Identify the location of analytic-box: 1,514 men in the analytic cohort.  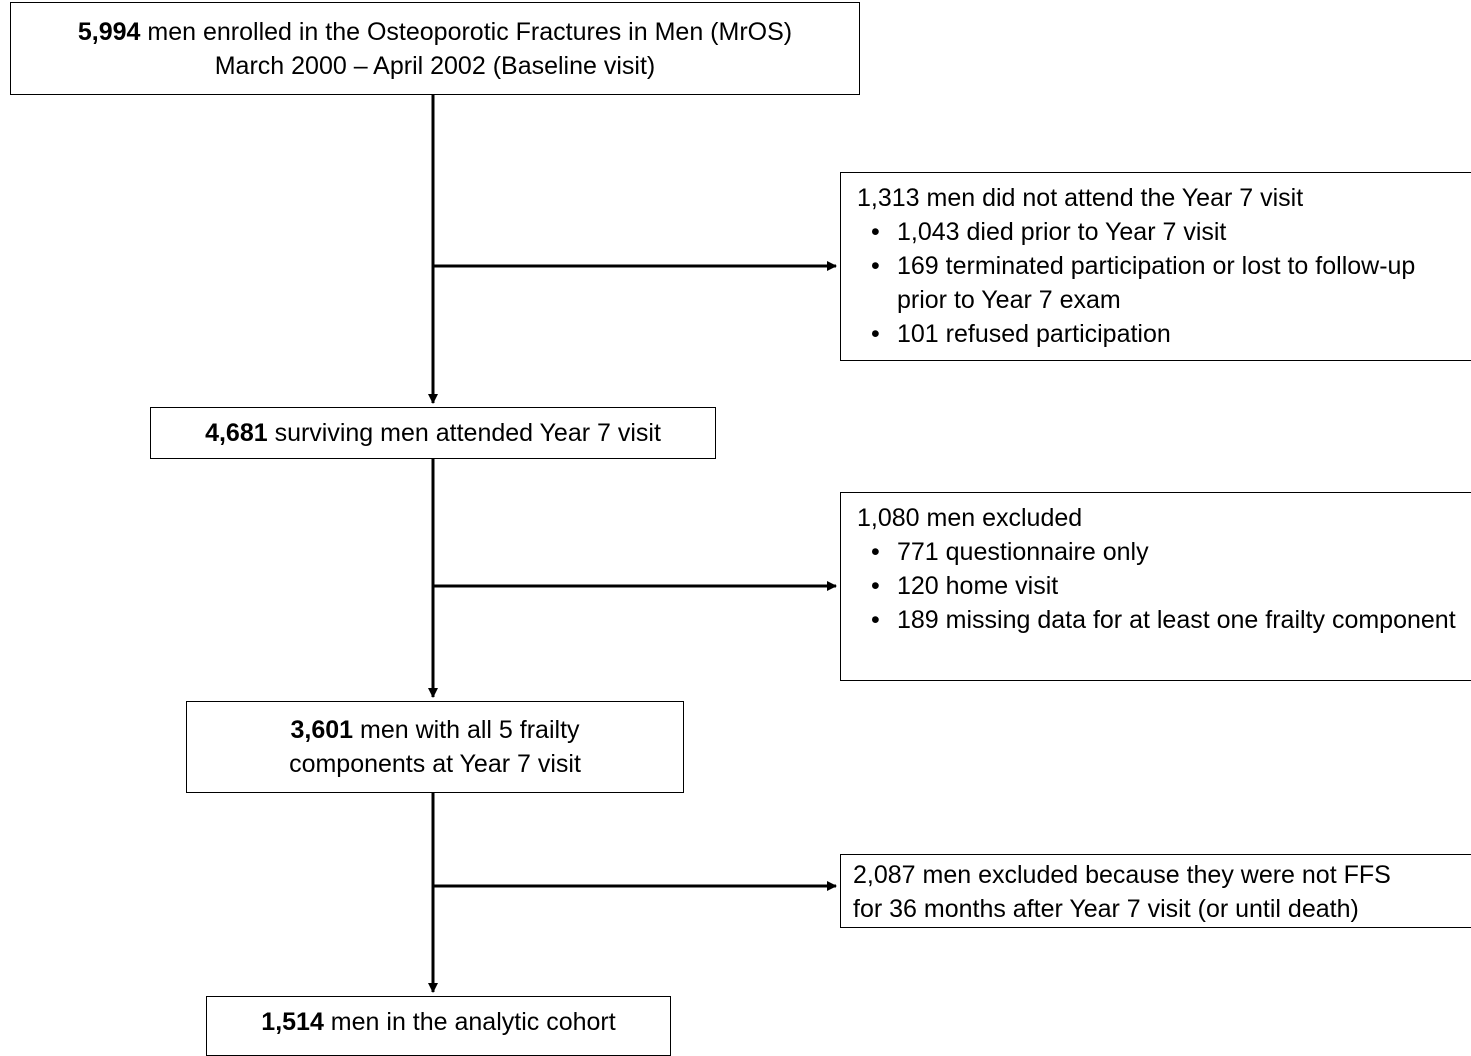
(438, 1026).